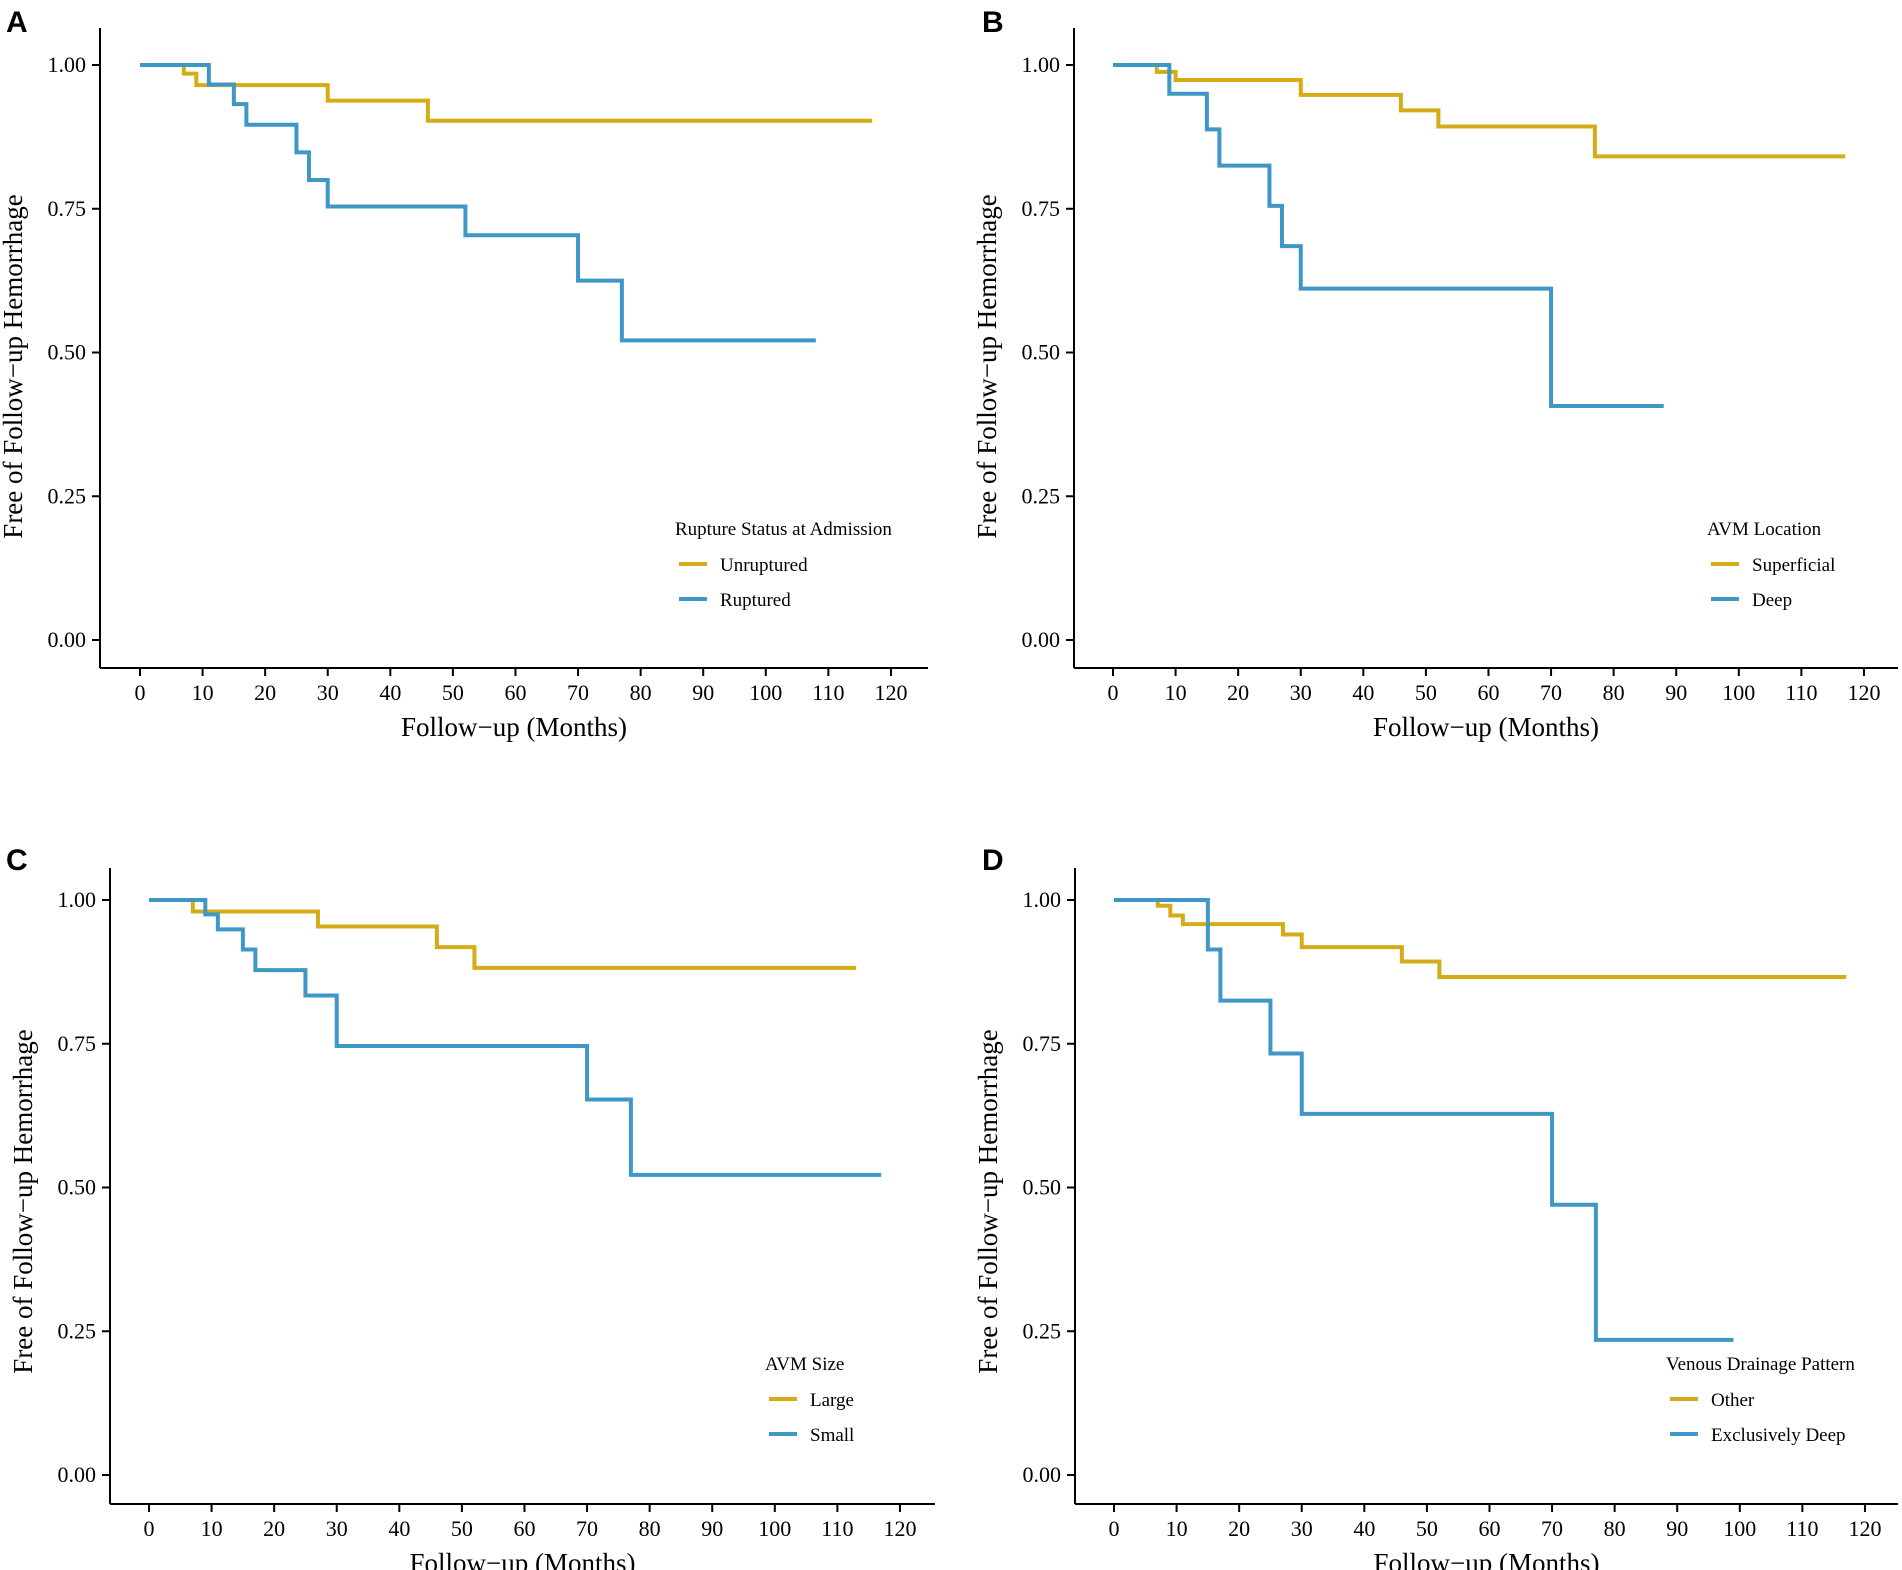  I want to click on legend-label-deep: Deep, so click(1772, 600).